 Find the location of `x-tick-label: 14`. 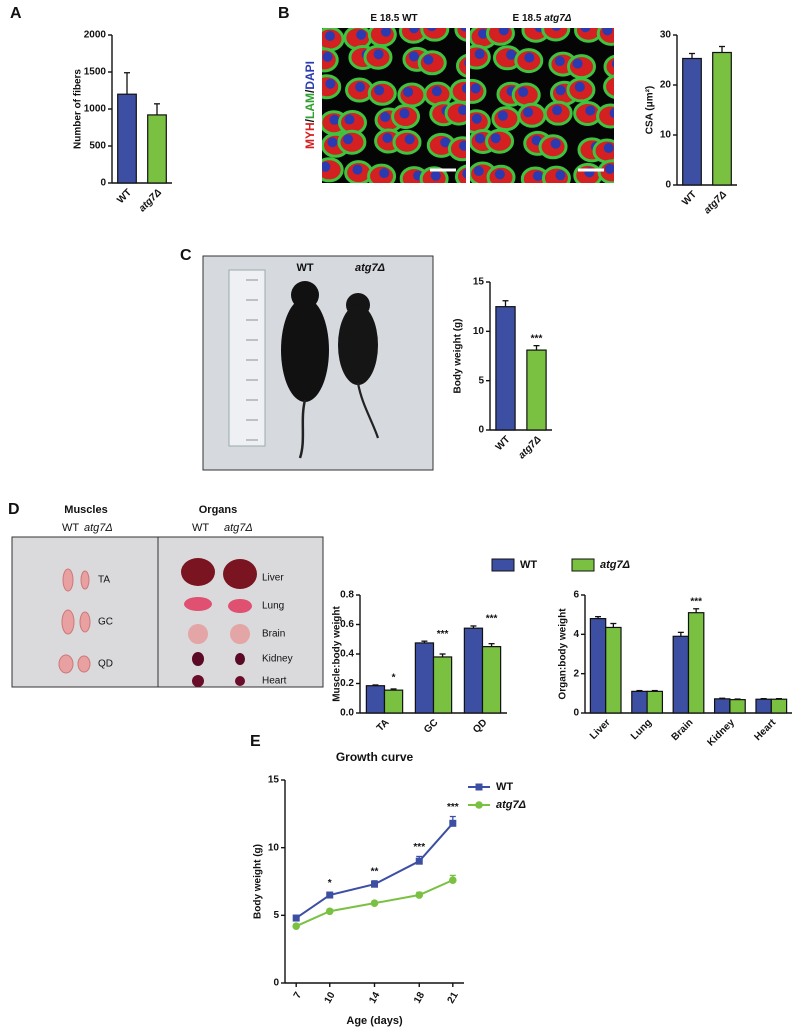

x-tick-label: 14 is located at coordinates (374, 998).